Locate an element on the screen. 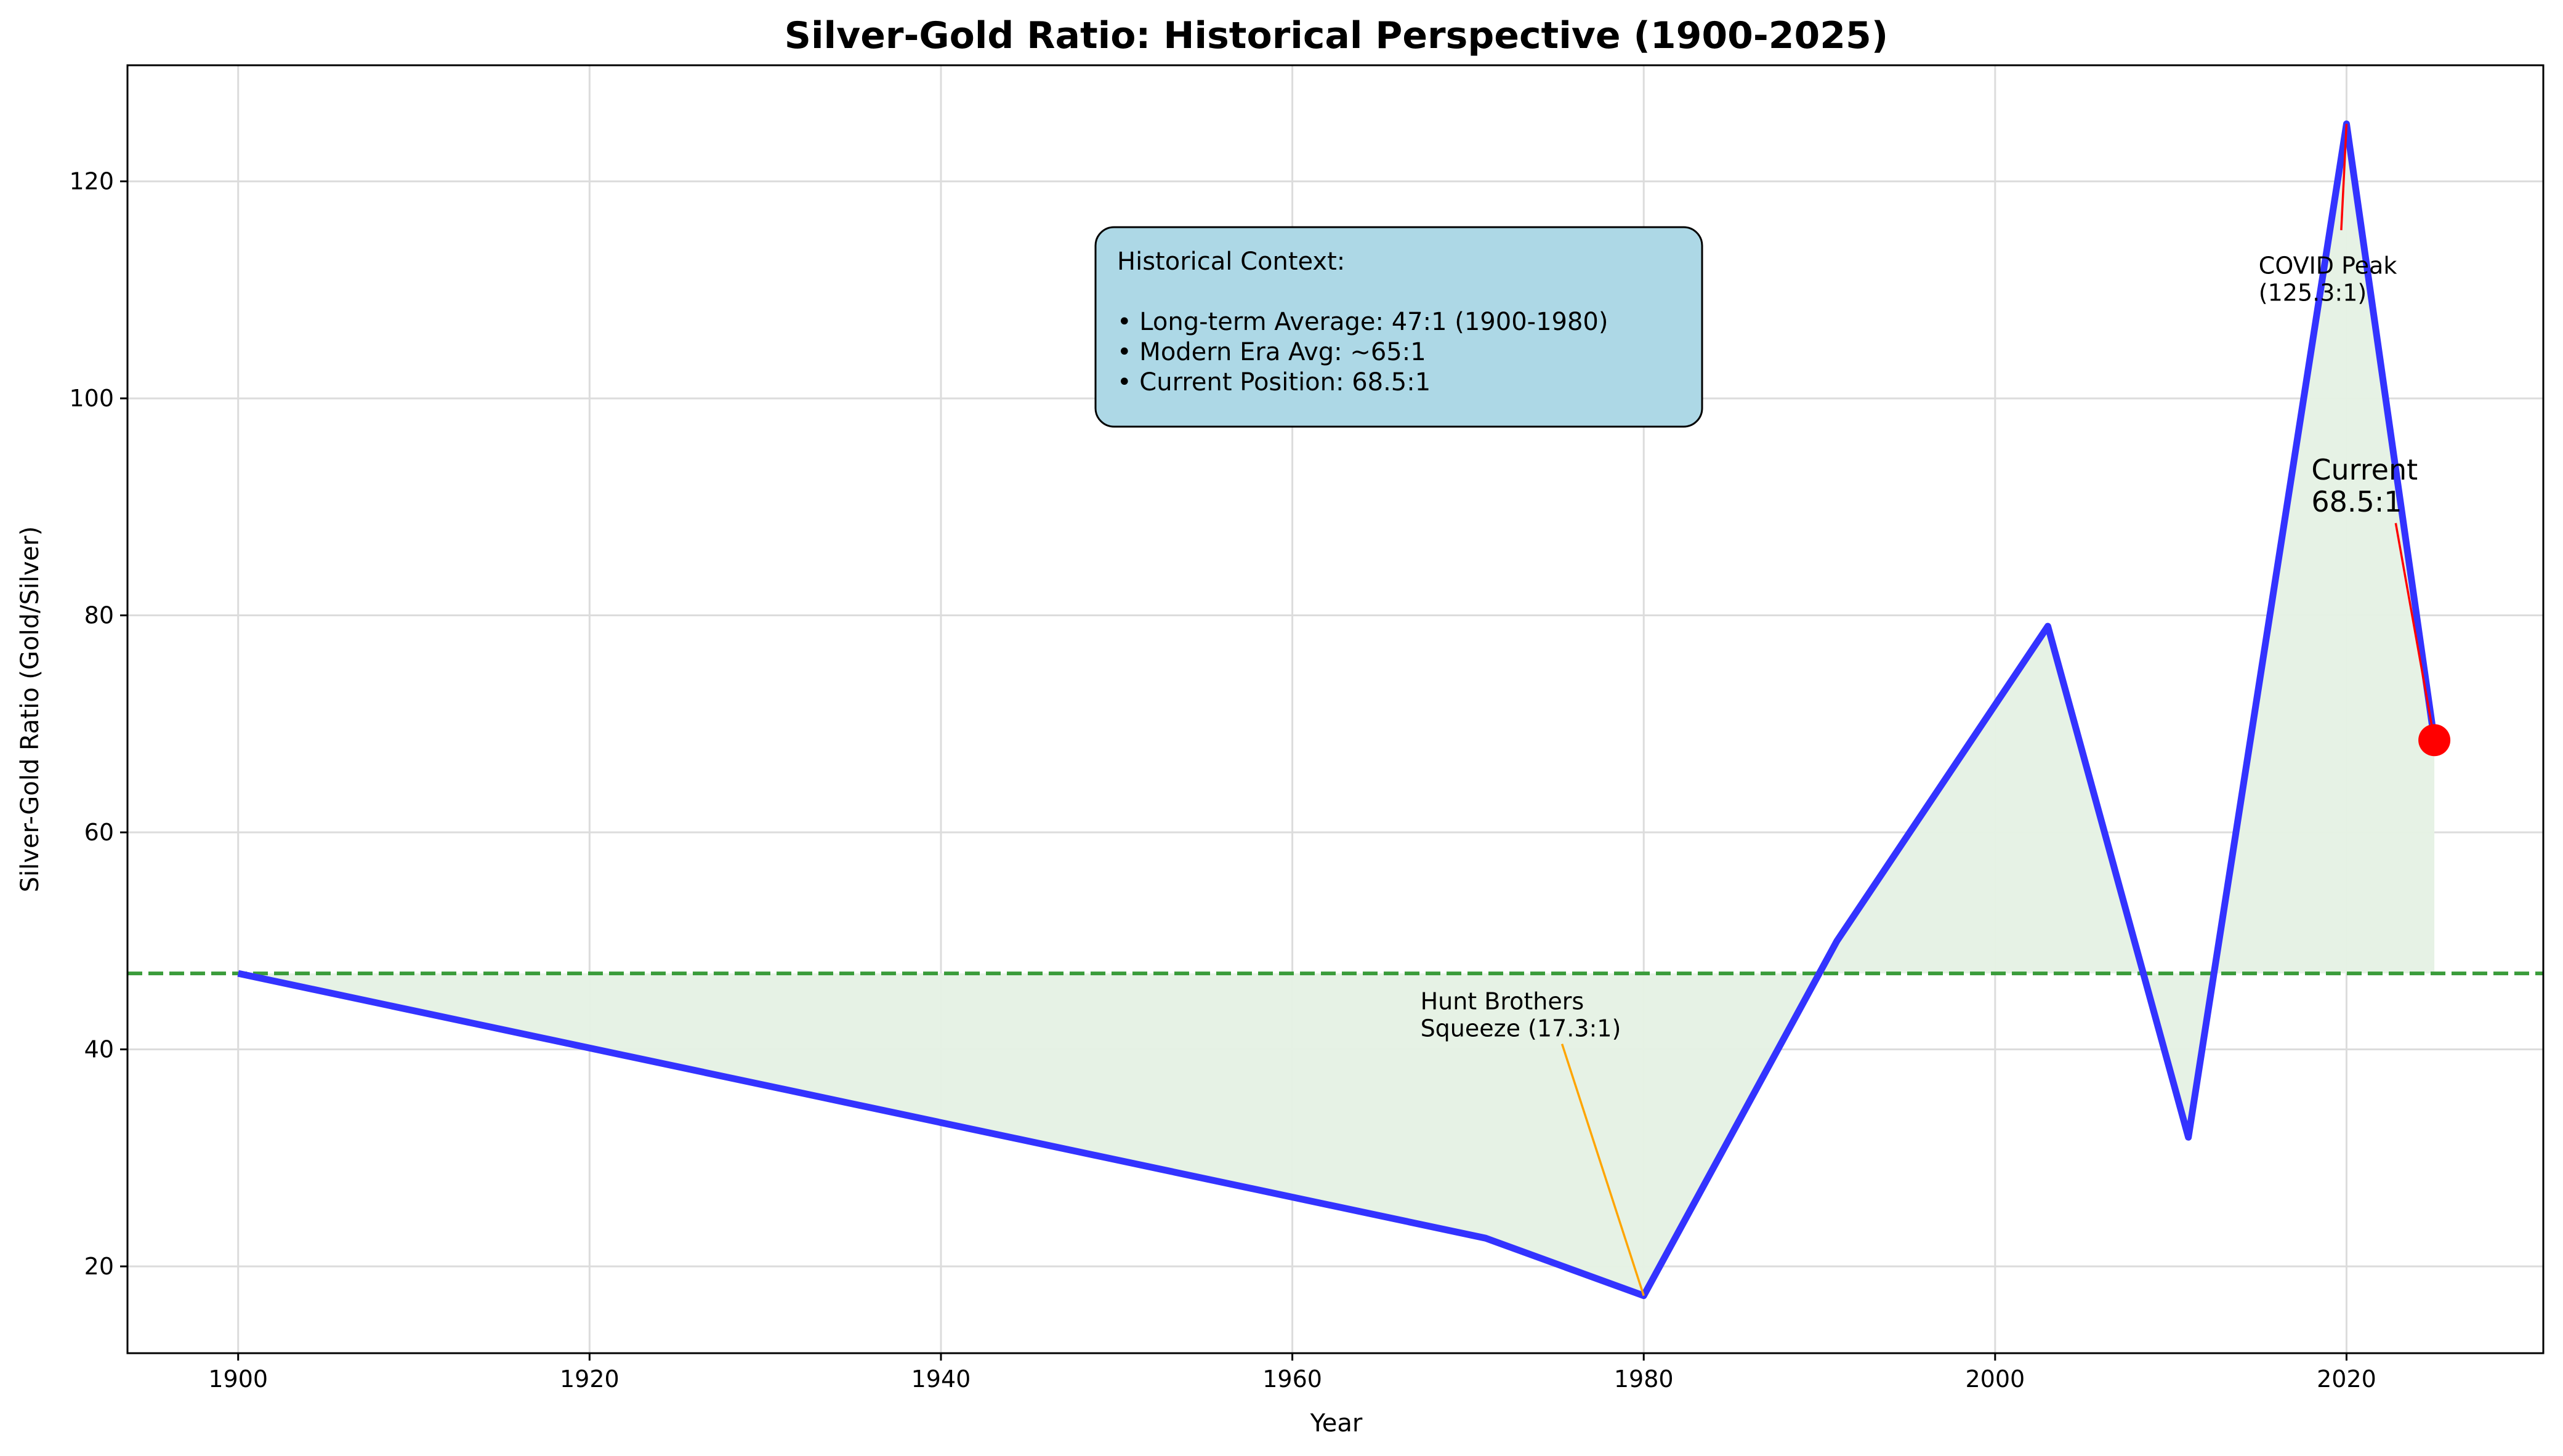 This screenshot has width=2563, height=1456. context-line: • Current Position: 68.5:1 is located at coordinates (1274, 382).